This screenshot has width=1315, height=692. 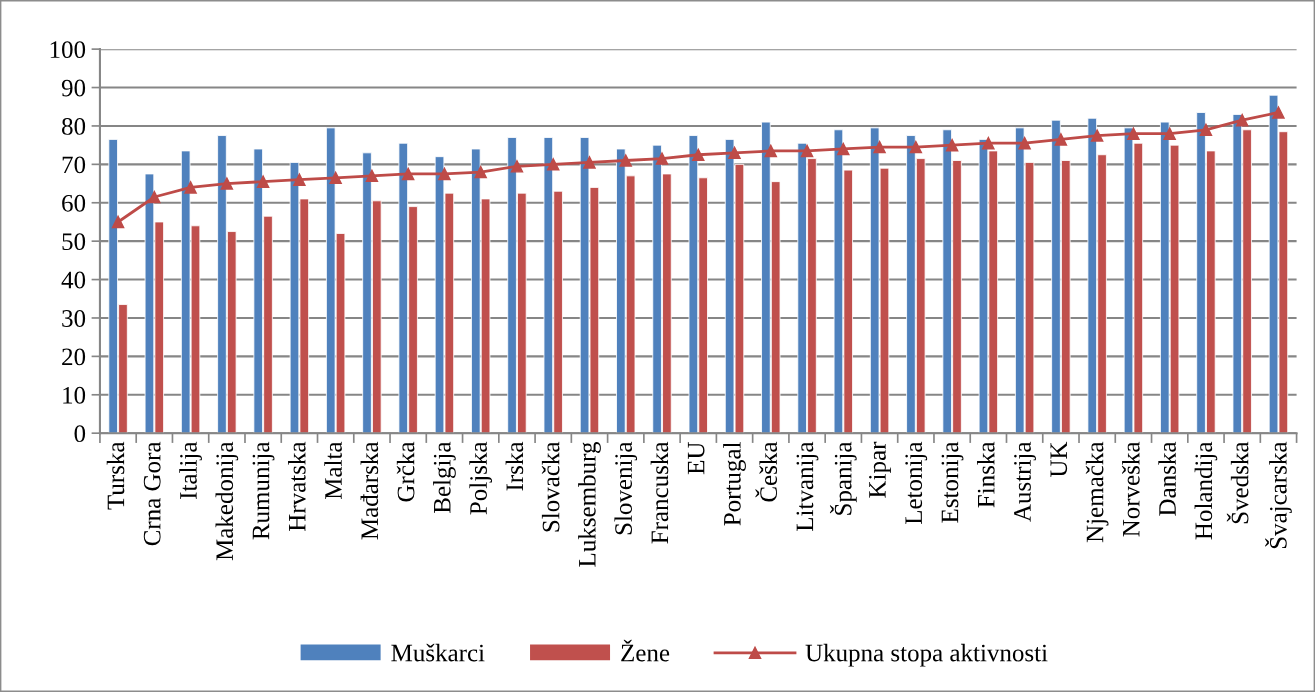 I want to click on x-tick-label: Italija, so click(x=190, y=470).